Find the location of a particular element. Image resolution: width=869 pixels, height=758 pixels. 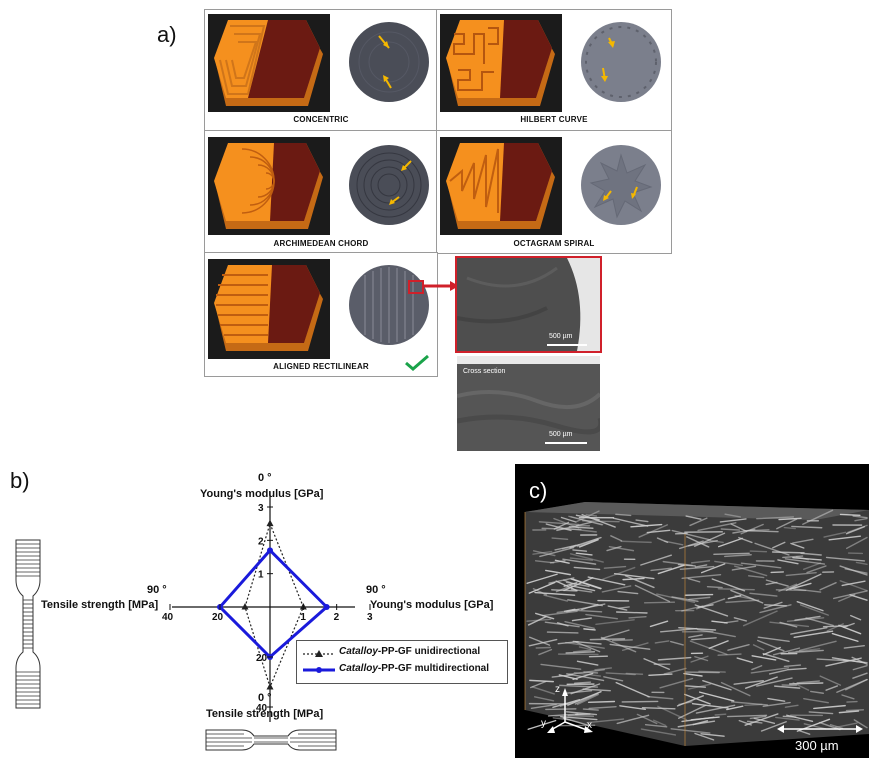

sem-scale-text: 500 µm is located at coordinates (561, 336).